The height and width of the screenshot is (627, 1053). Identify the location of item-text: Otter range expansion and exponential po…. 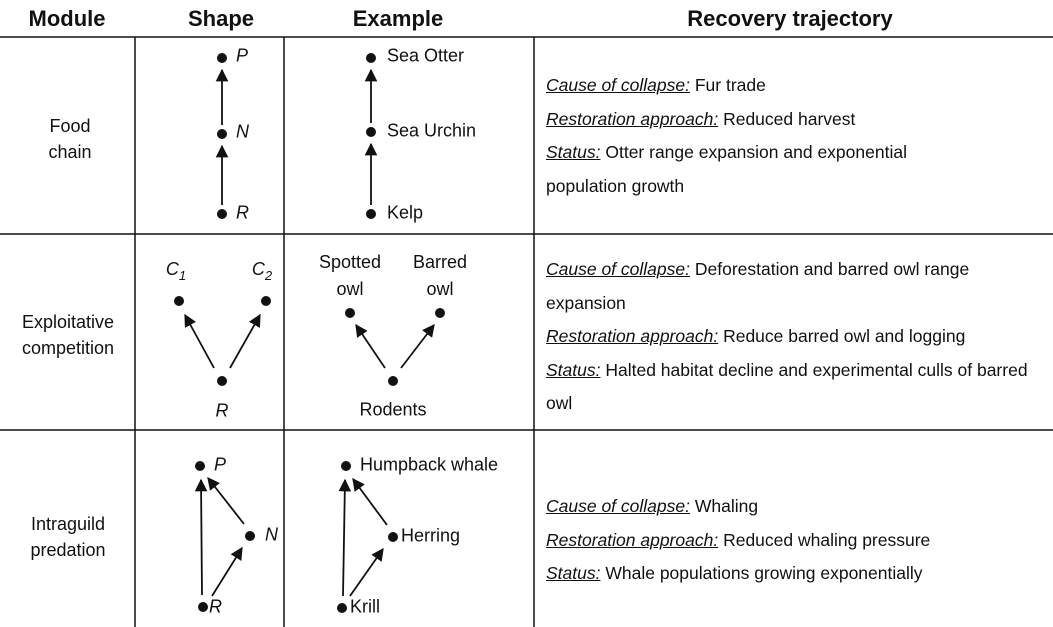
(726, 169).